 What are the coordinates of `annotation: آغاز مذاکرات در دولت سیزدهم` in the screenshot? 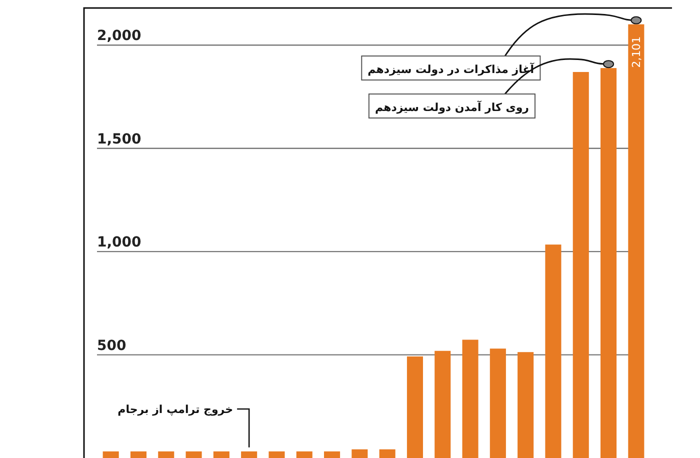 It's located at (451, 69).